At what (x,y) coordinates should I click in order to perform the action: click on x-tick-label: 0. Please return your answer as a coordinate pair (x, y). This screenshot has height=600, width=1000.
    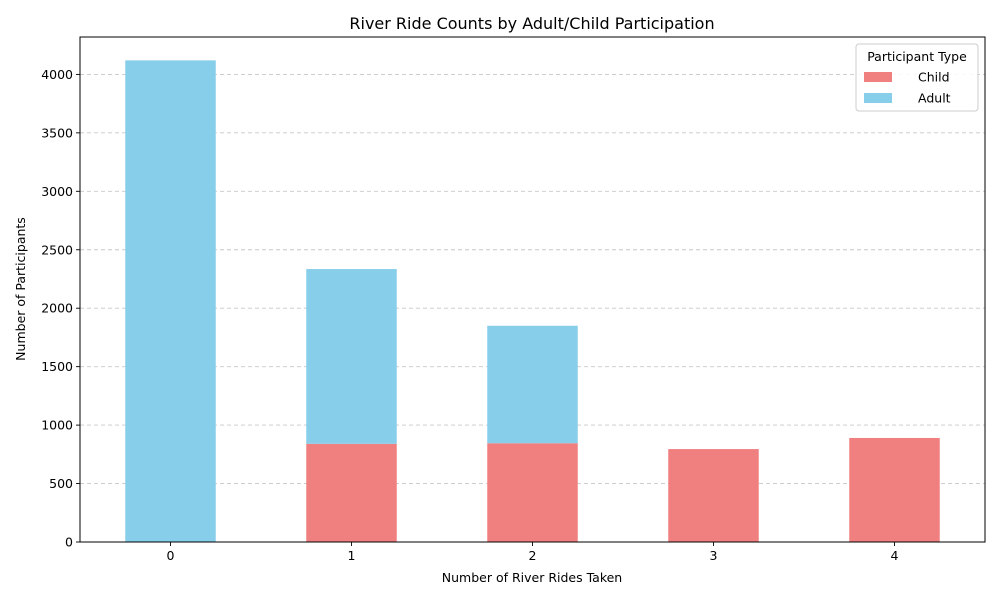
    Looking at the image, I should click on (171, 555).